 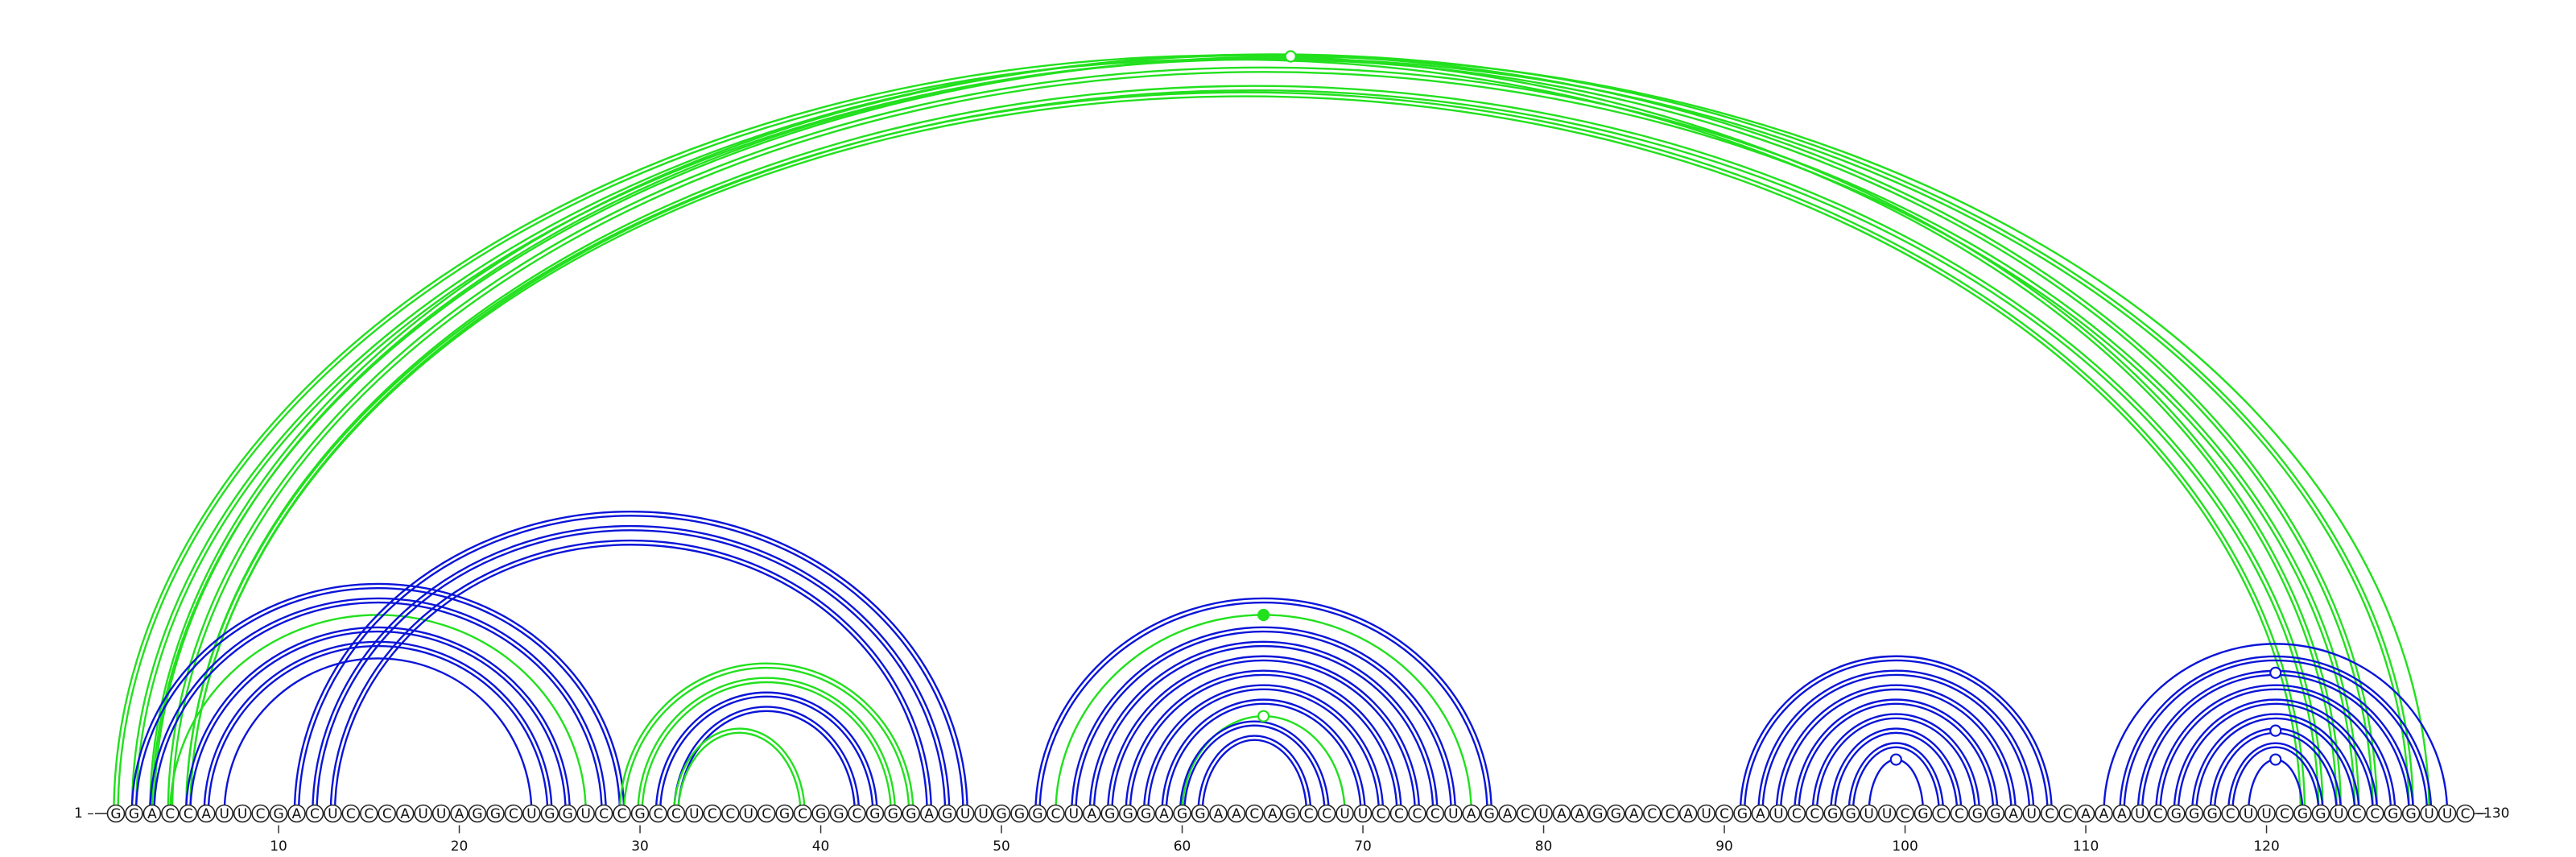 I want to click on nucleotide-111: A, so click(x=2104, y=813).